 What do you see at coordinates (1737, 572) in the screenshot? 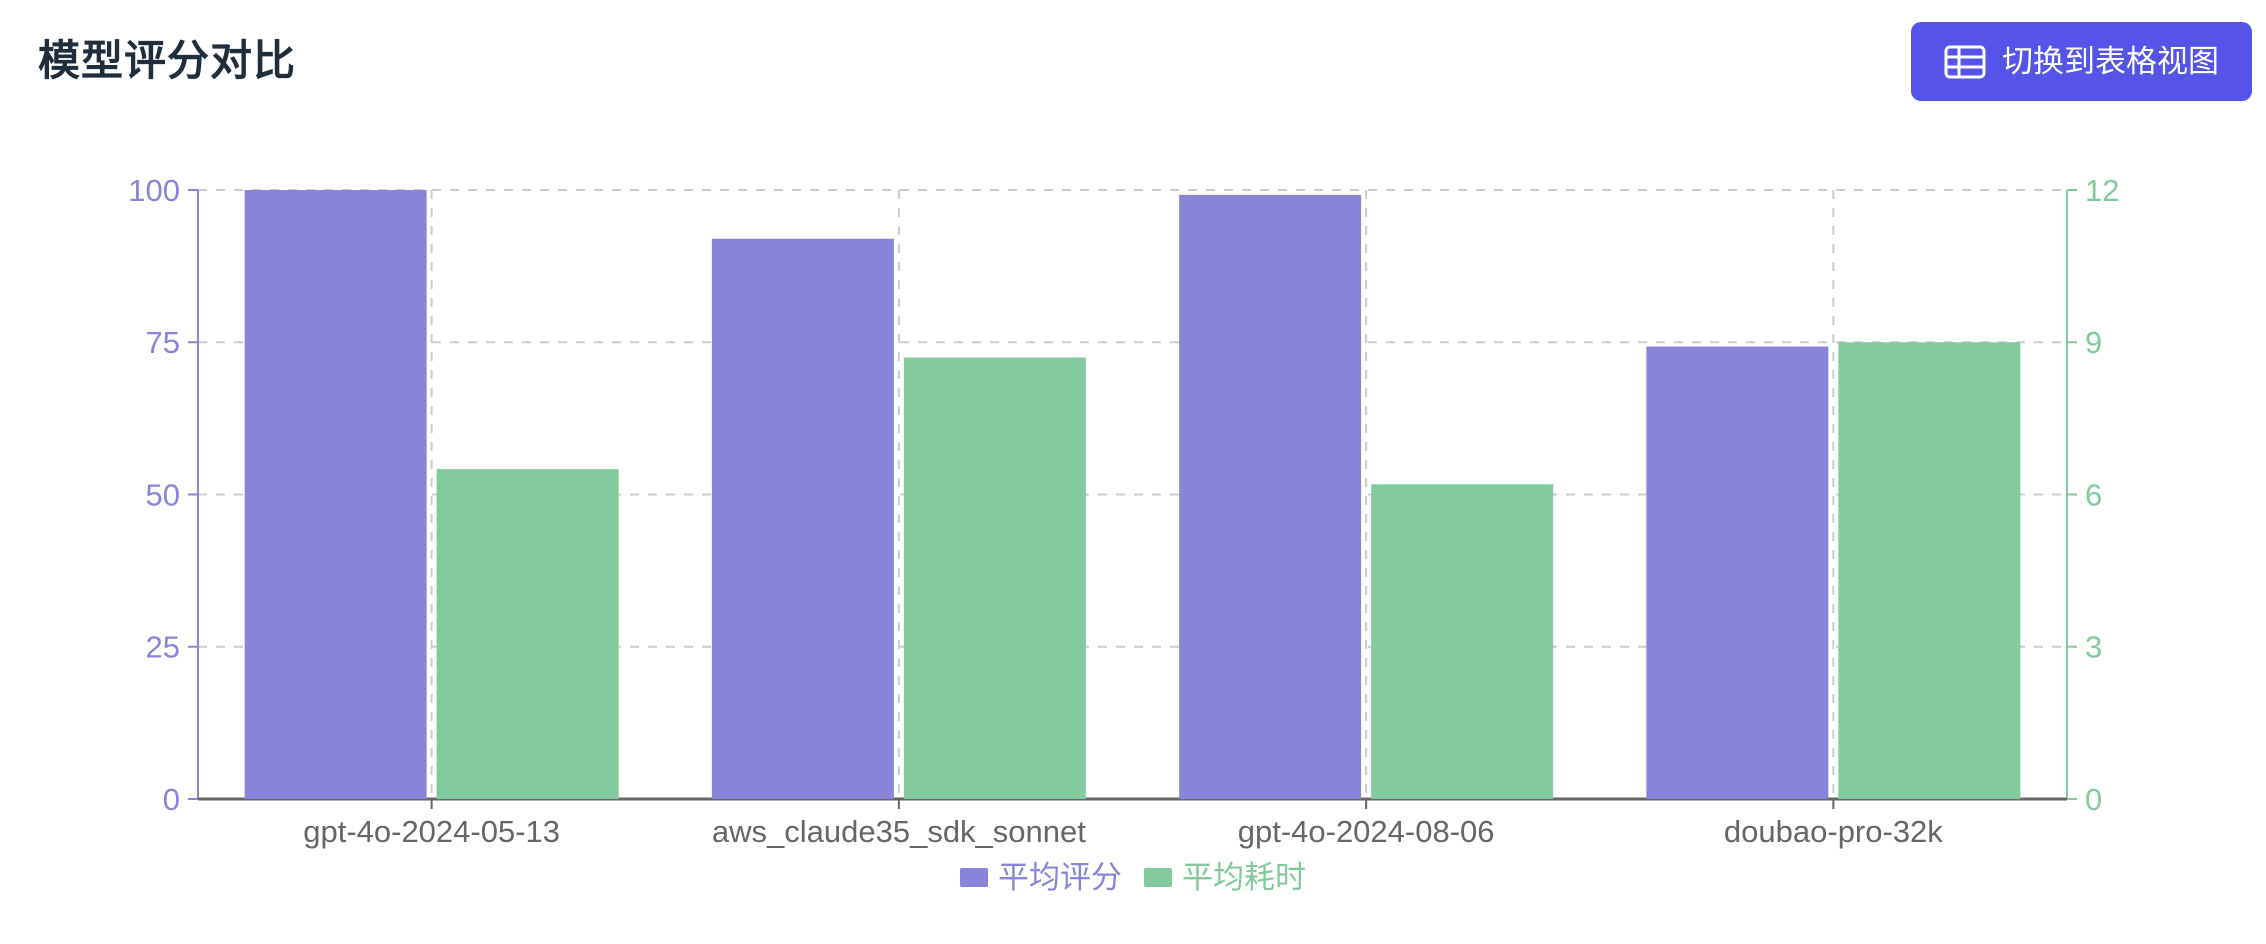
I see `bar-平均评分-doubao-pro-32k` at bounding box center [1737, 572].